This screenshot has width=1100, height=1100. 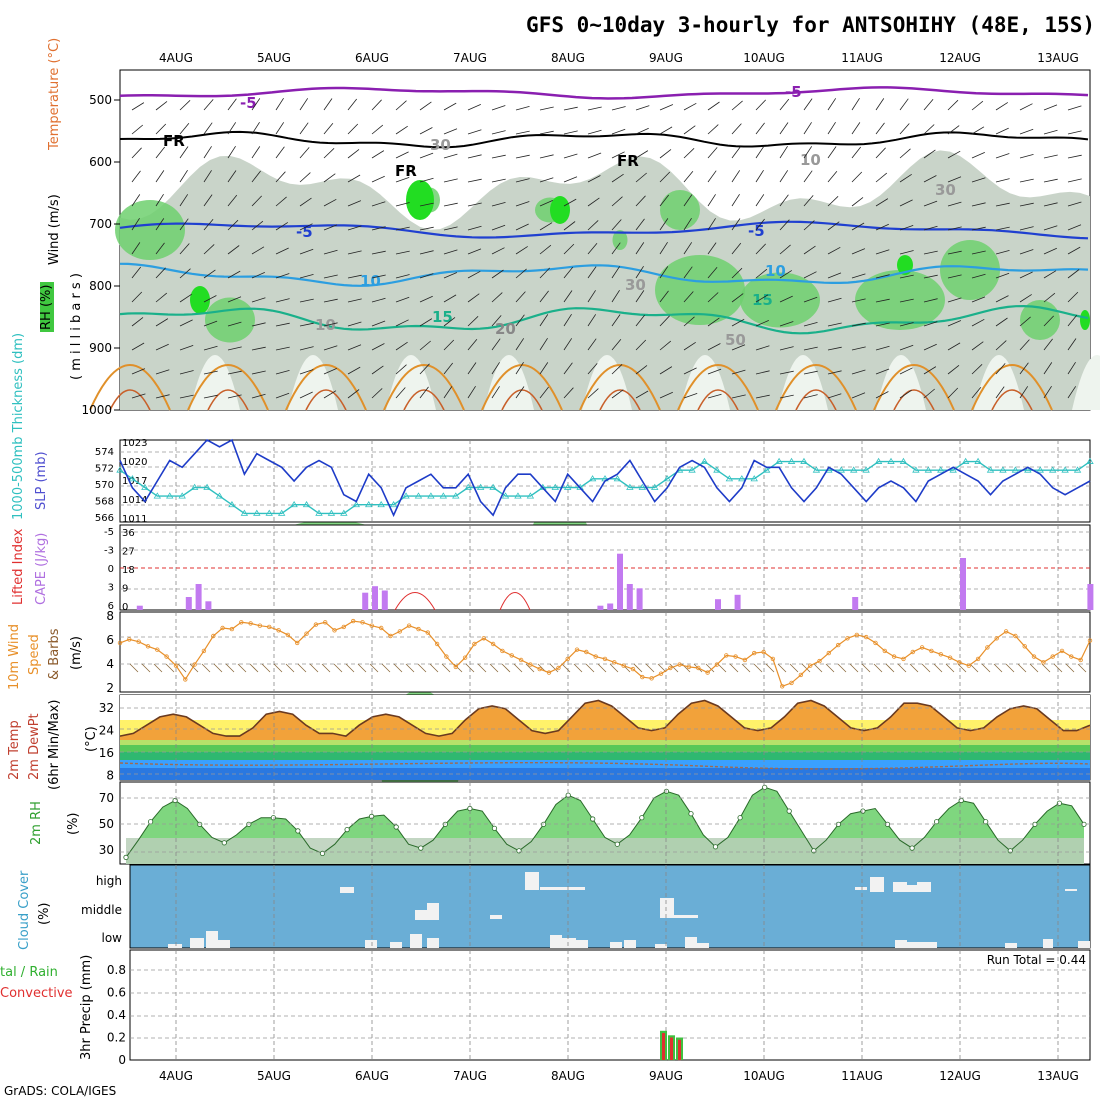 What do you see at coordinates (128, 570) in the screenshot?
I see `cape-tick: 18` at bounding box center [128, 570].